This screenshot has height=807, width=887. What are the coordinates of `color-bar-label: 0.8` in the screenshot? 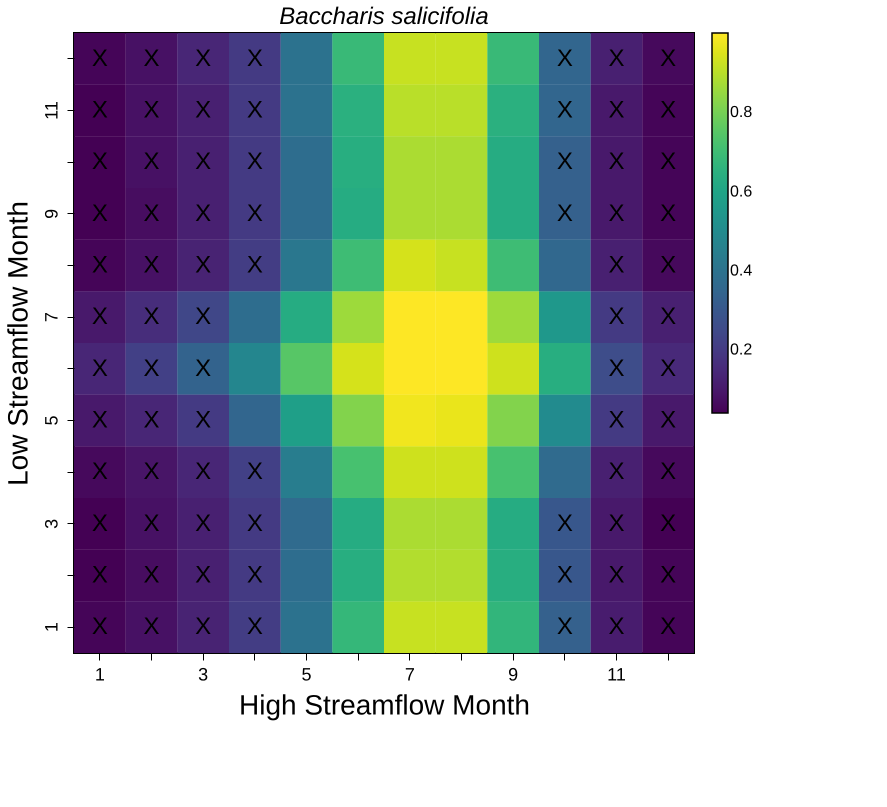 It's located at (741, 113).